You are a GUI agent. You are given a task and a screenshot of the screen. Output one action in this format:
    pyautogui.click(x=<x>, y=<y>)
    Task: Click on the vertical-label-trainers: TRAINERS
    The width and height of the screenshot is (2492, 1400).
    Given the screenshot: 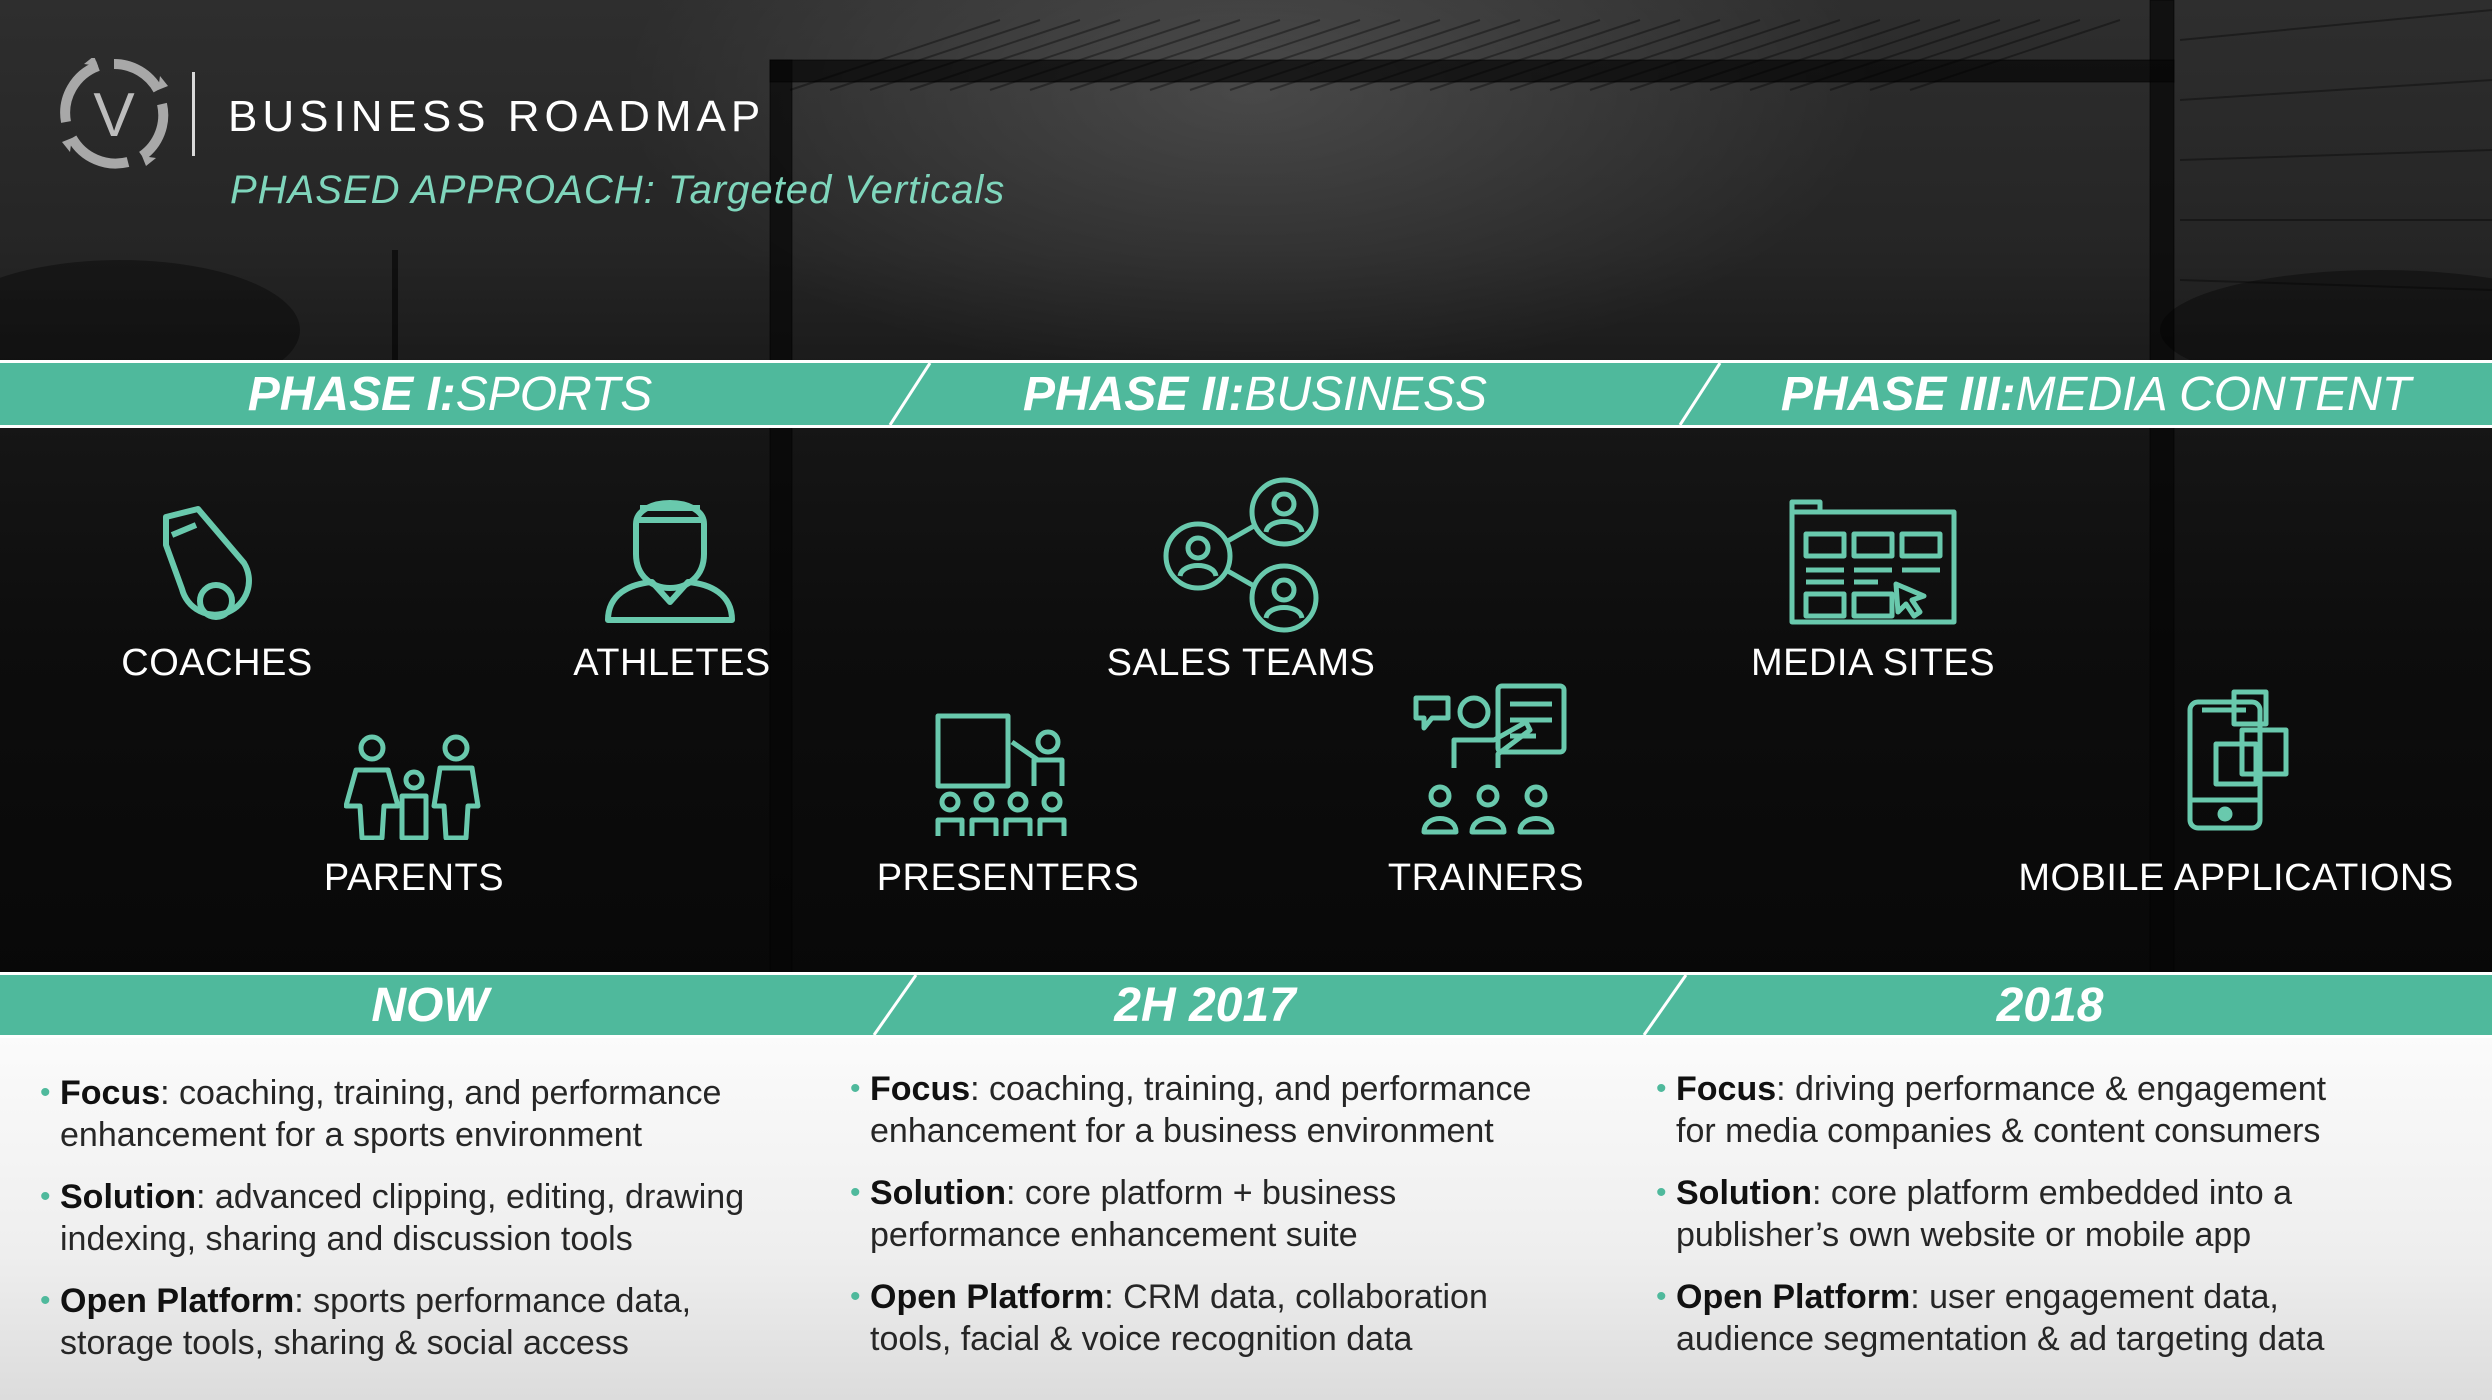 What is the action you would take?
    pyautogui.click(x=1486, y=878)
    